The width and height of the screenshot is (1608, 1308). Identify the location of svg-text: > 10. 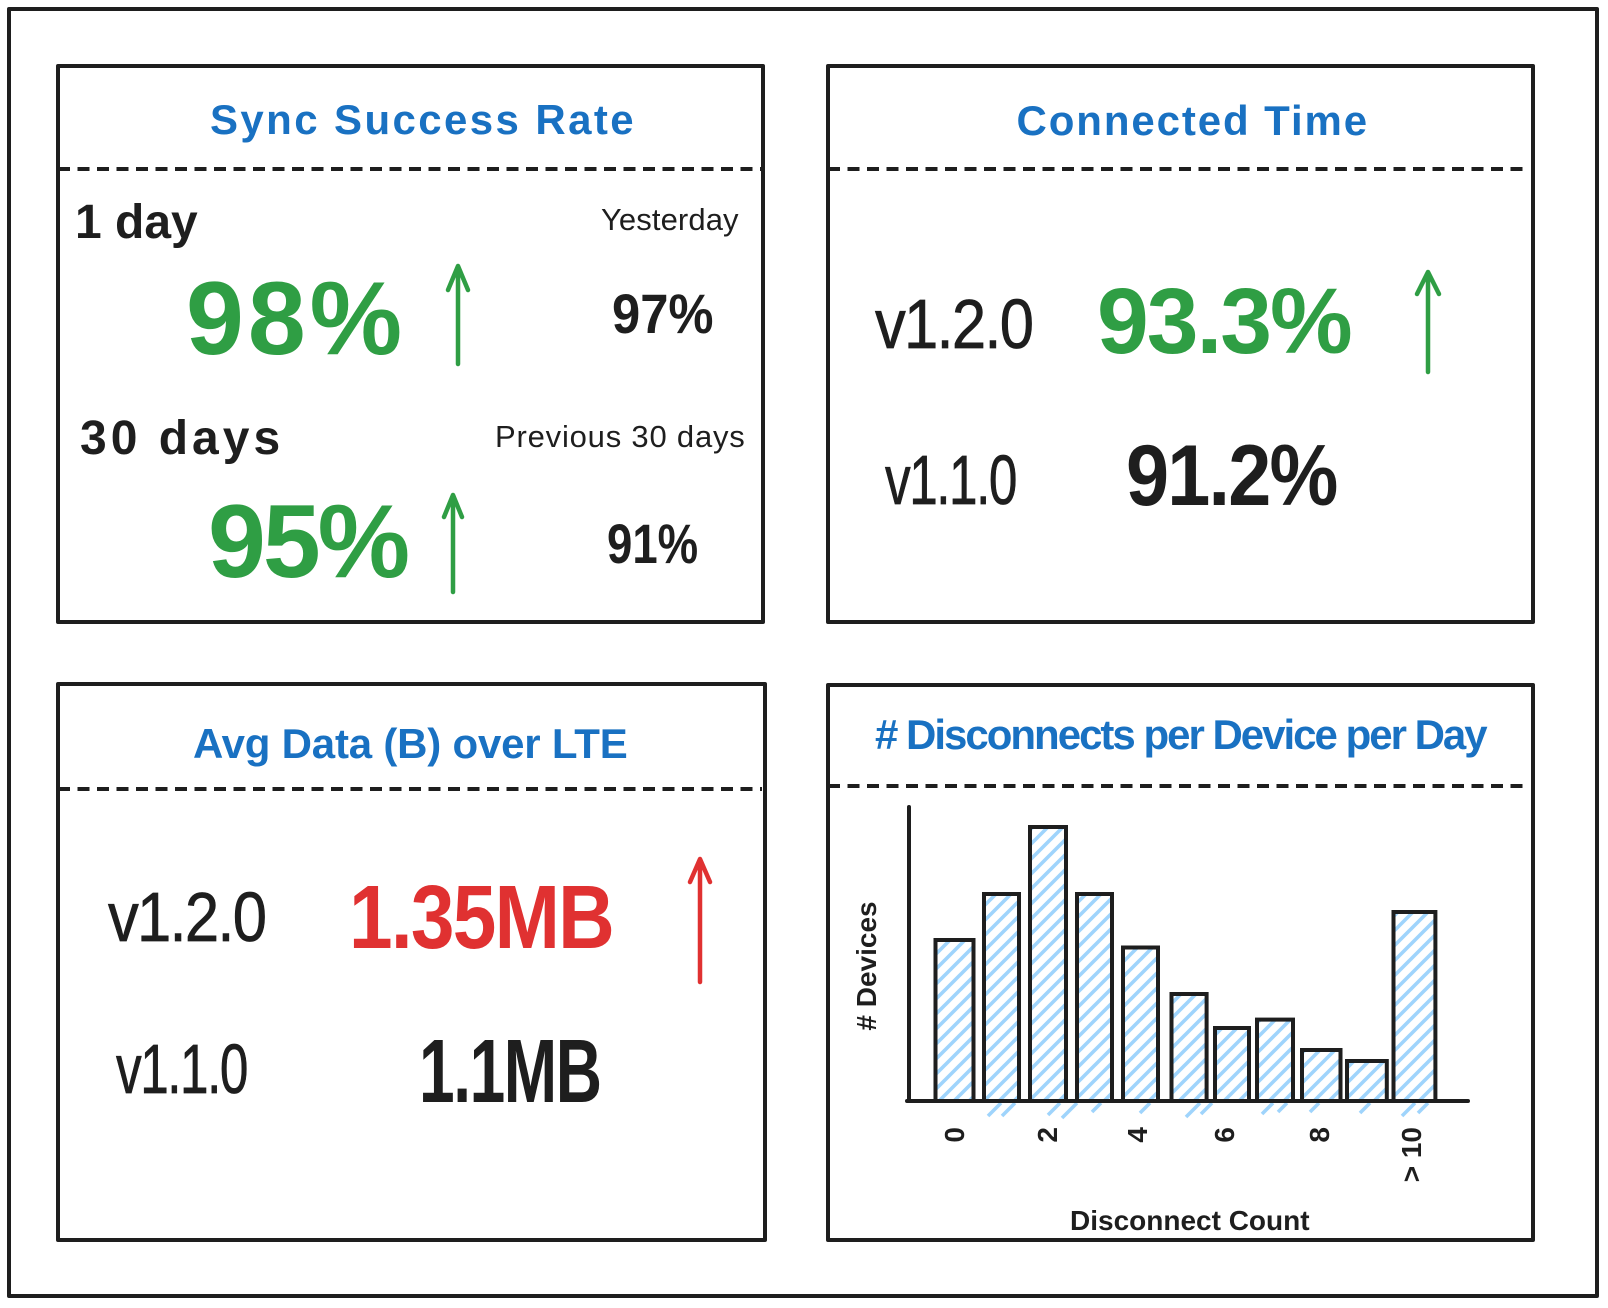
(1411, 1154).